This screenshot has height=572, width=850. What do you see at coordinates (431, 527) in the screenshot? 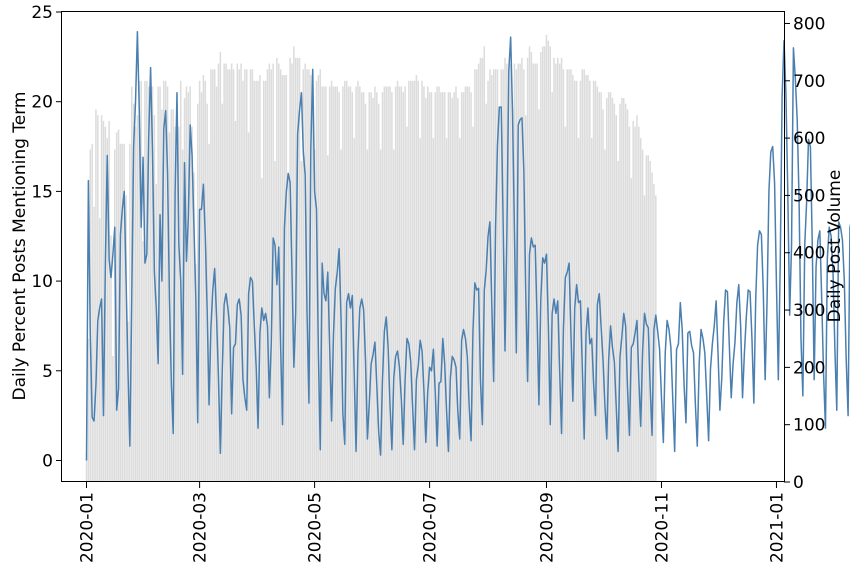
I see `x-tick-label: 2020-07` at bounding box center [431, 527].